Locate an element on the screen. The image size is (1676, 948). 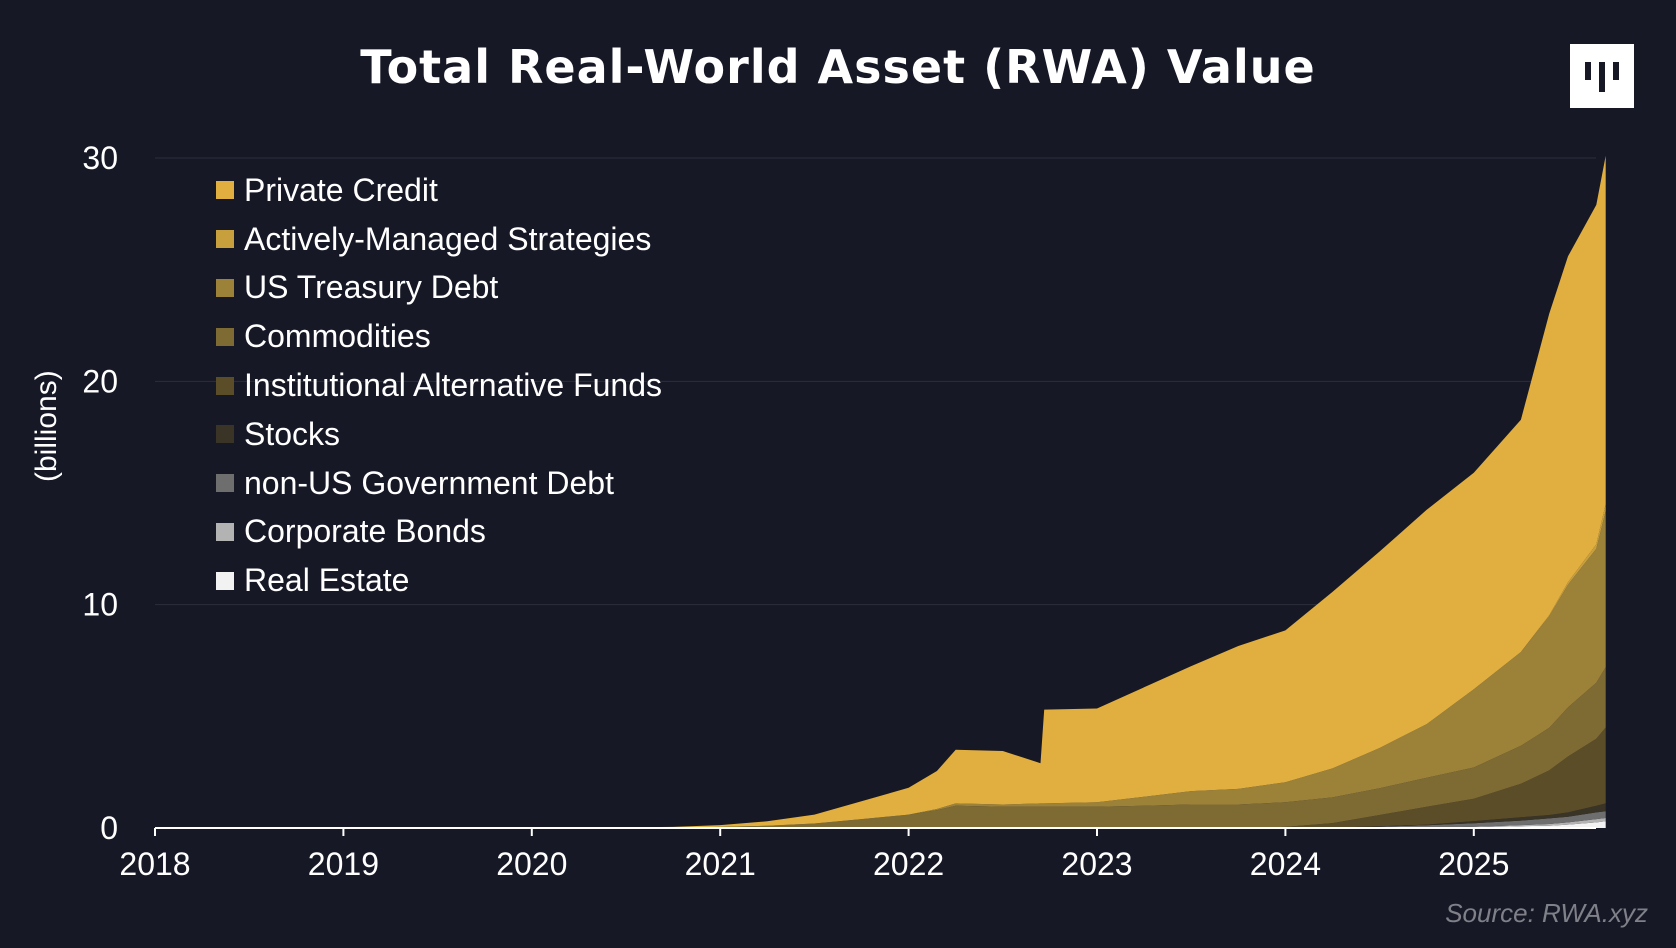
legend-item: non-US Government Debt is located at coordinates (439, 483).